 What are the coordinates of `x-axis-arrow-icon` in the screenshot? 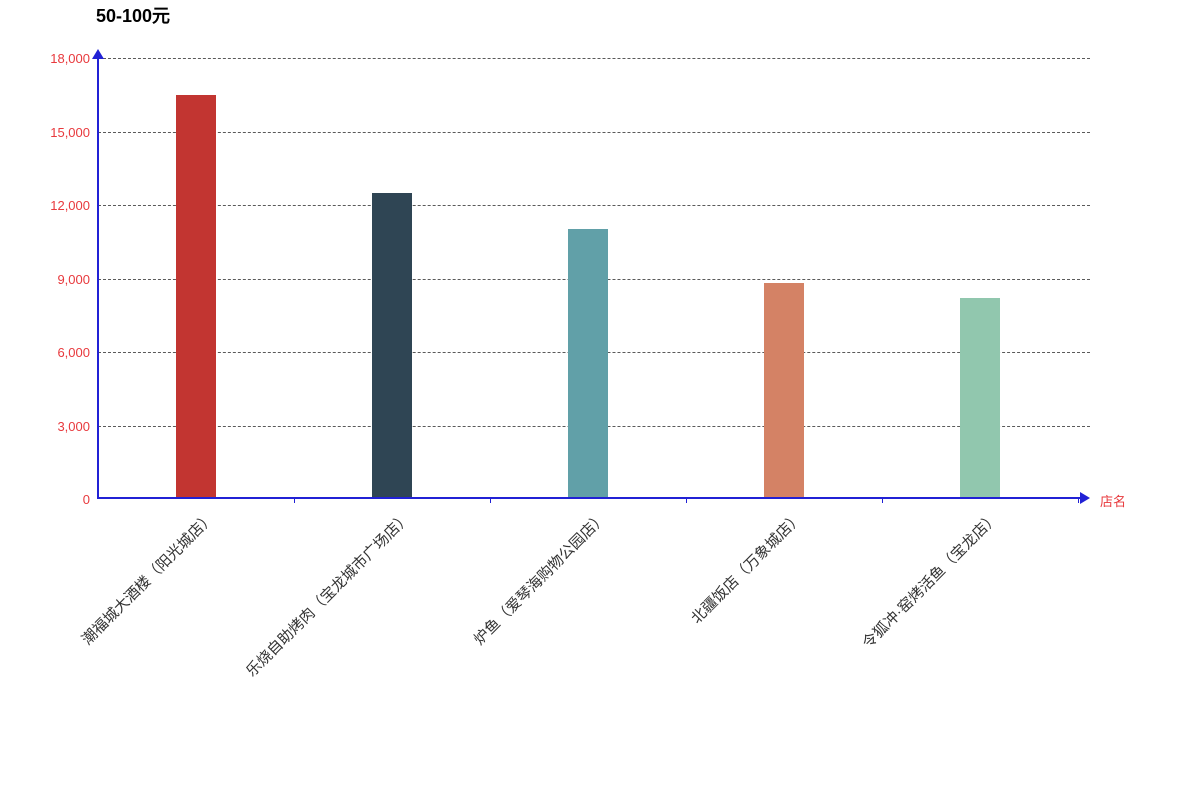 It's located at (1085, 498).